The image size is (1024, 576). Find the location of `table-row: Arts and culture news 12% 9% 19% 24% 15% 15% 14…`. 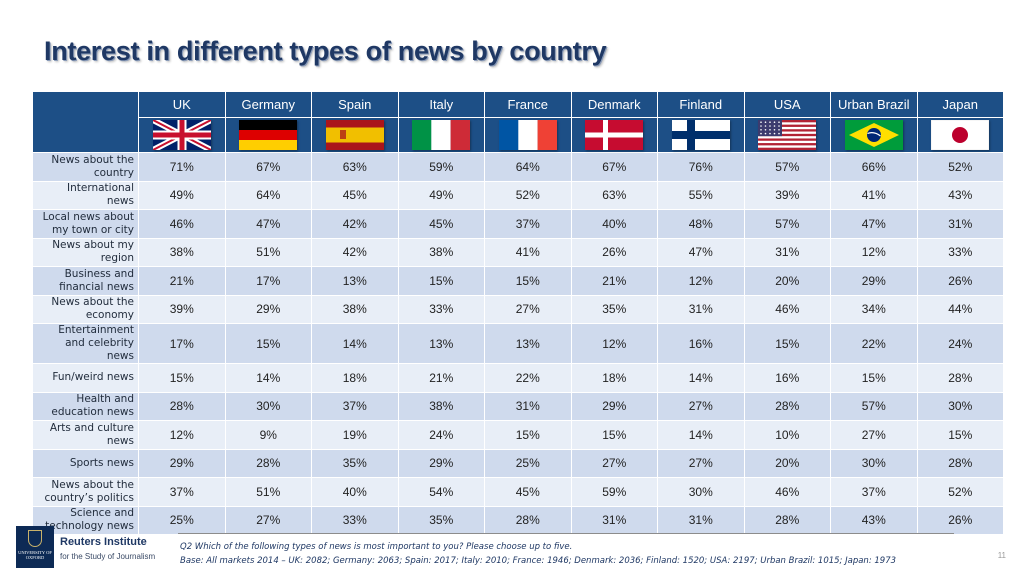

table-row: Arts and culture news 12% 9% 19% 24% 15% 15% 14… is located at coordinates (518, 435).